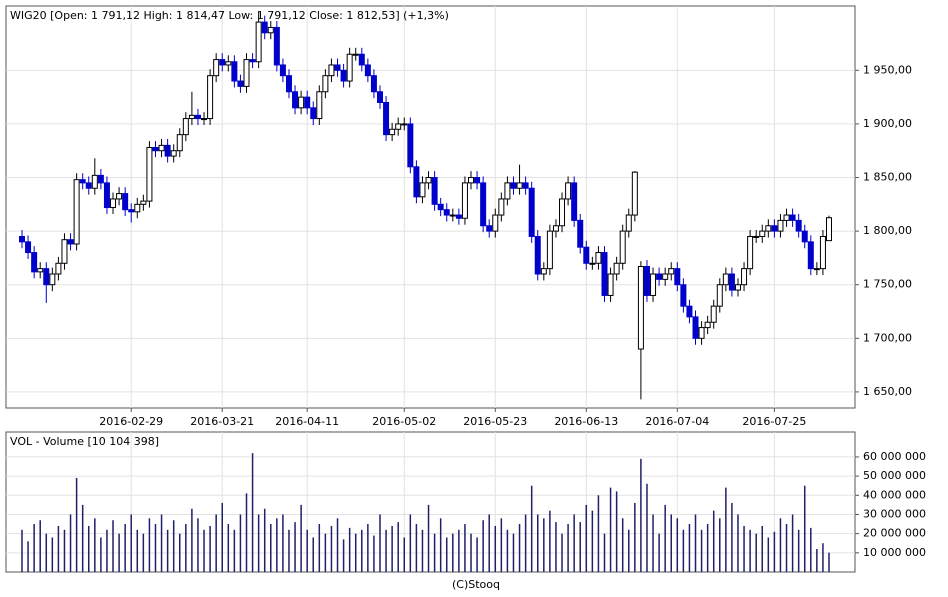 The image size is (948, 597). I want to click on y-tick-label: 30 000 000, so click(894, 513).